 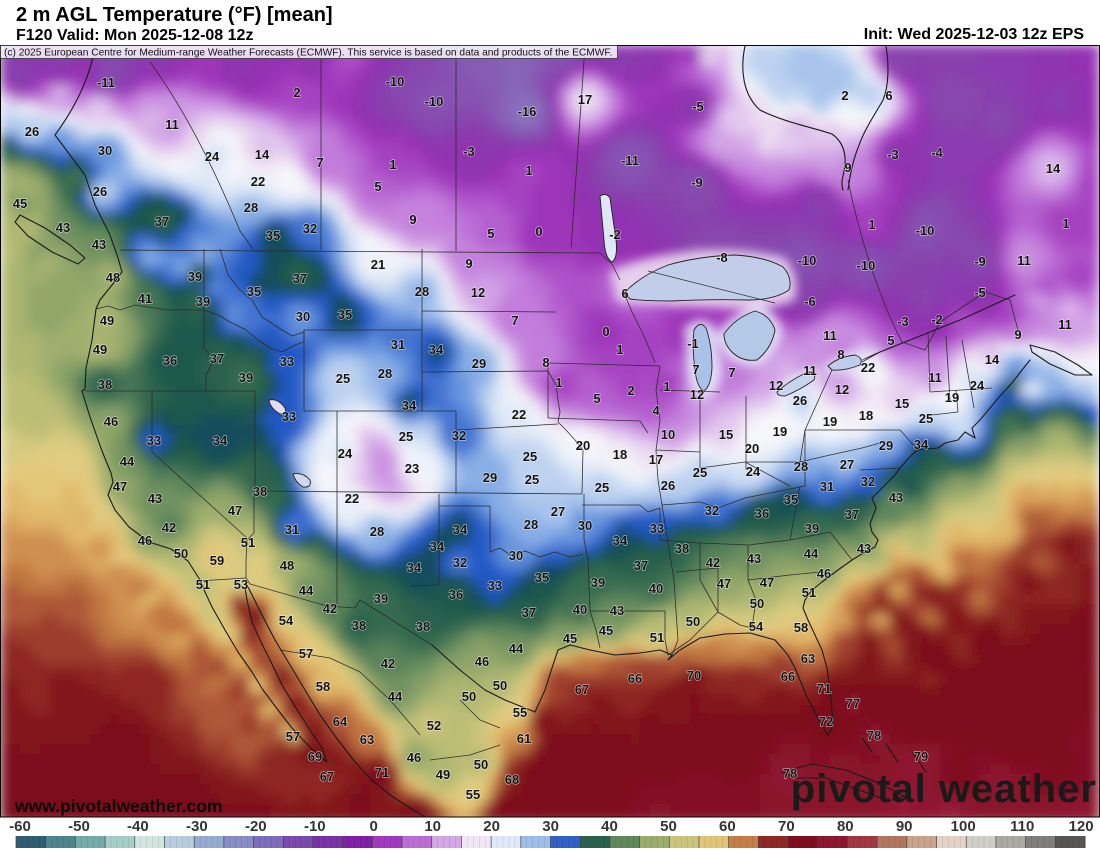 What do you see at coordinates (810, 301) in the screenshot?
I see `svg-text: -6` at bounding box center [810, 301].